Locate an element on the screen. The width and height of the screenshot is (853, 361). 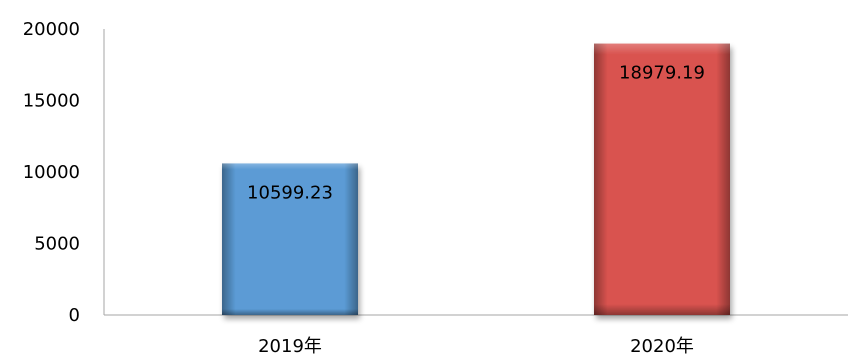
data-label: 10599.23 is located at coordinates (290, 192).